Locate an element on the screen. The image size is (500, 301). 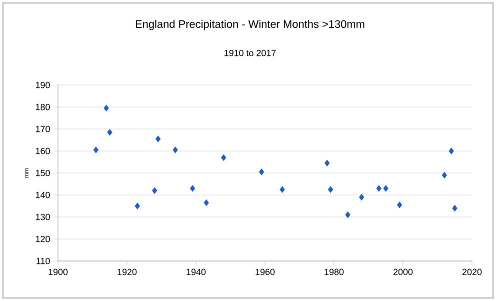
x-tick-label: 1920 is located at coordinates (127, 272).